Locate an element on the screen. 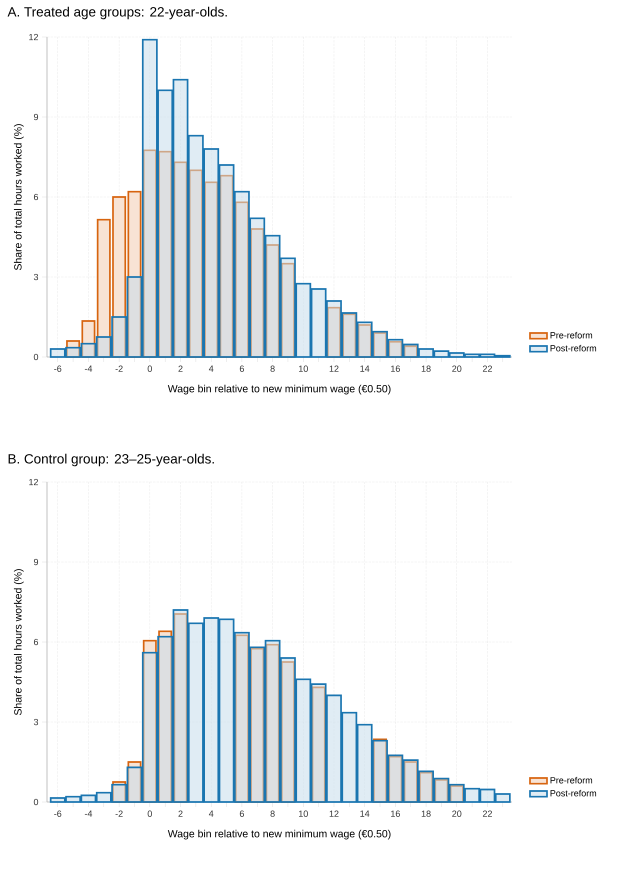  chart-title: A. Treated age groups: 22-year-olds. is located at coordinates (117, 13).